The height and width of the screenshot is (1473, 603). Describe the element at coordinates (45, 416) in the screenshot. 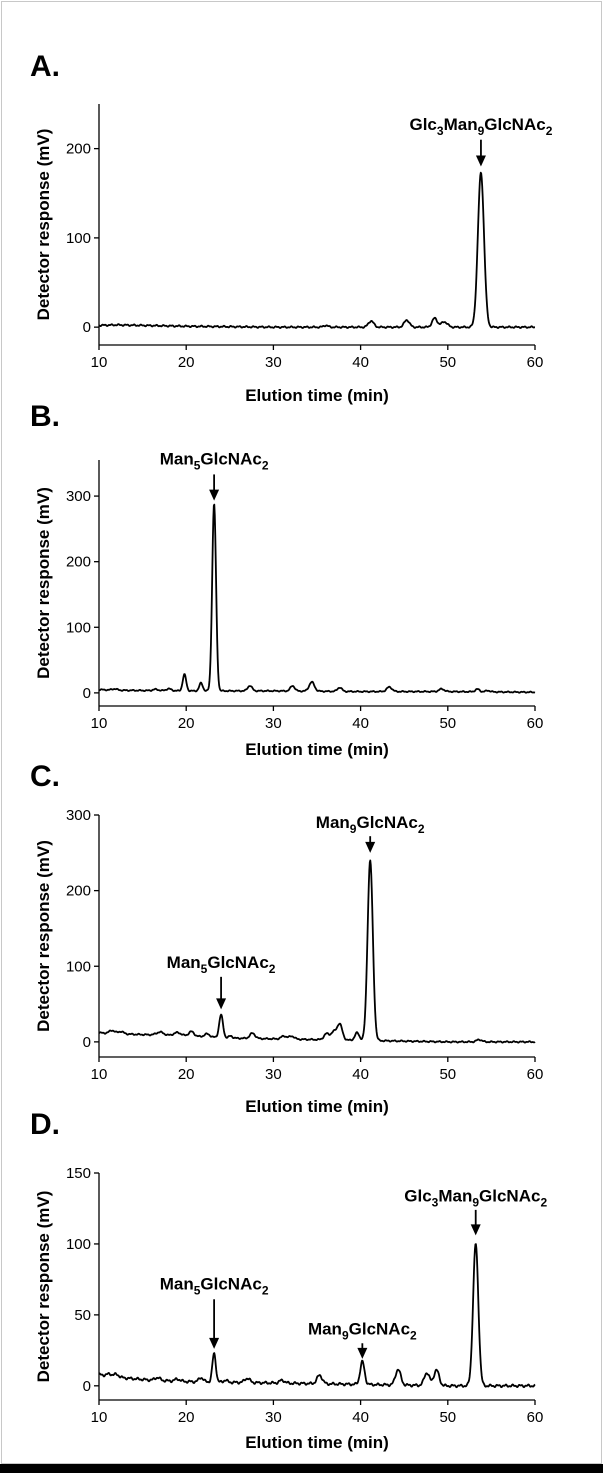

I see `panel-letter: B.` at that location.